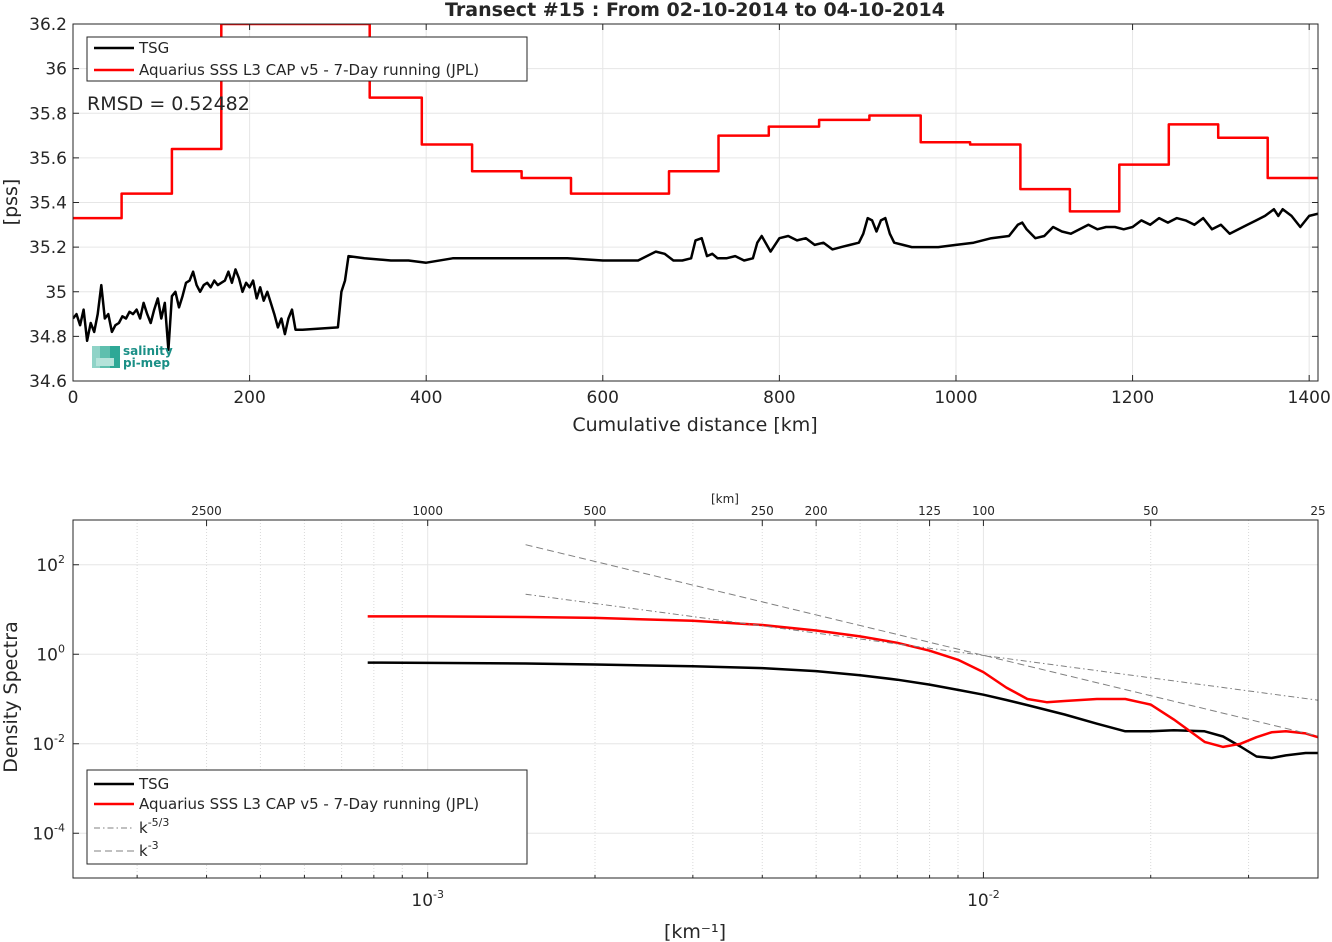 Image resolution: width=1332 pixels, height=942 pixels. What do you see at coordinates (595, 511) in the screenshot?
I see `bottom-top-tick-label: 500` at bounding box center [595, 511].